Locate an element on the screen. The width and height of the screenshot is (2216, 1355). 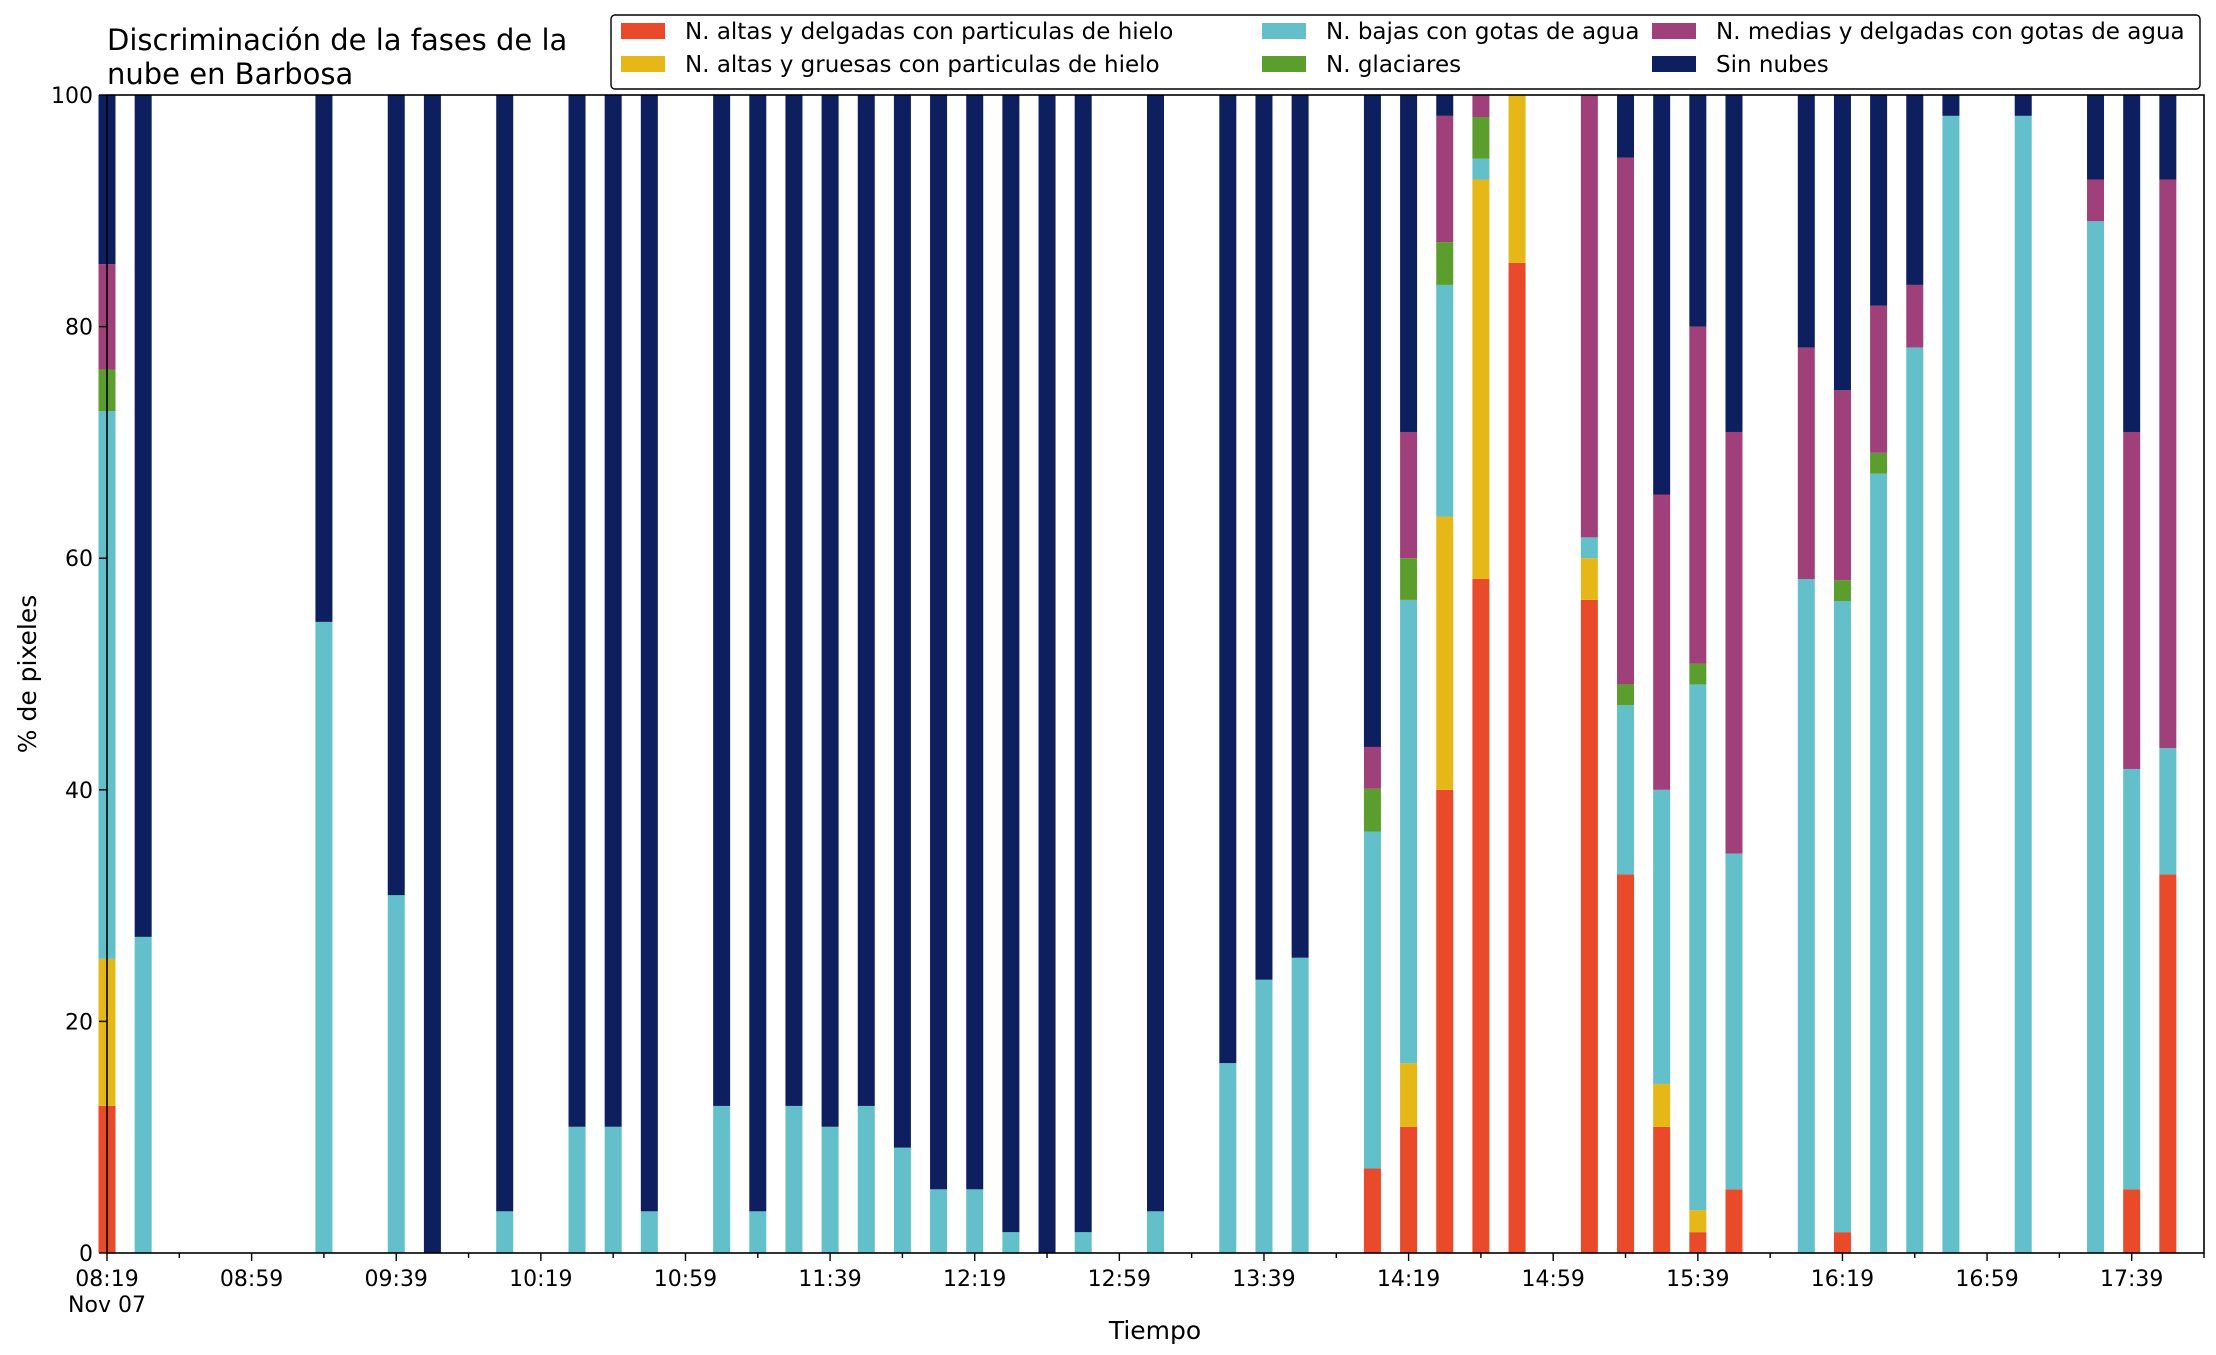
x-tick-label: 11:39 is located at coordinates (829, 1279).